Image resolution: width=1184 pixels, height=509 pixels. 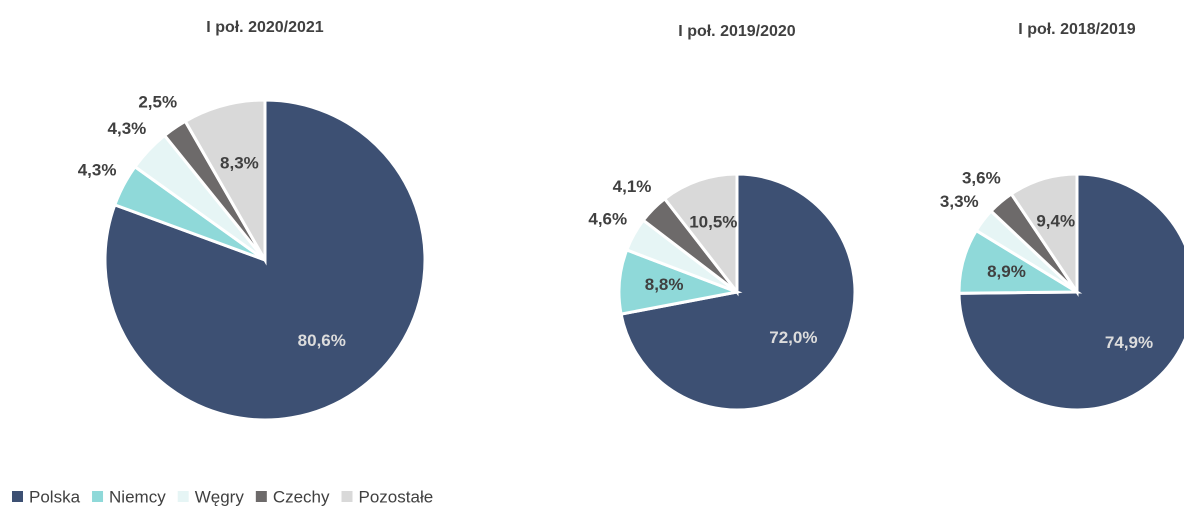 I want to click on legend-label: Niemcy, so click(x=137, y=496).